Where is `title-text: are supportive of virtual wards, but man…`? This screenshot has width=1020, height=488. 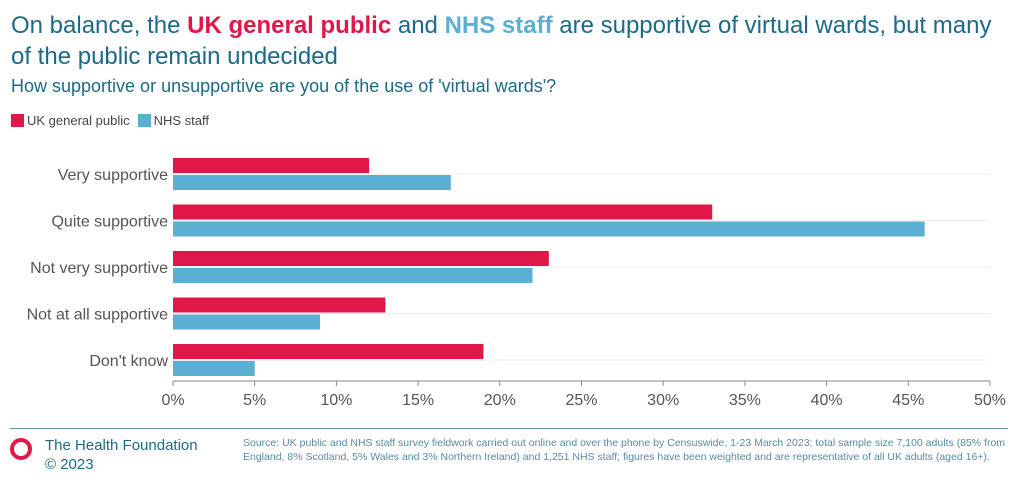
title-text: are supportive of virtual wards, but man… is located at coordinates (501, 41).